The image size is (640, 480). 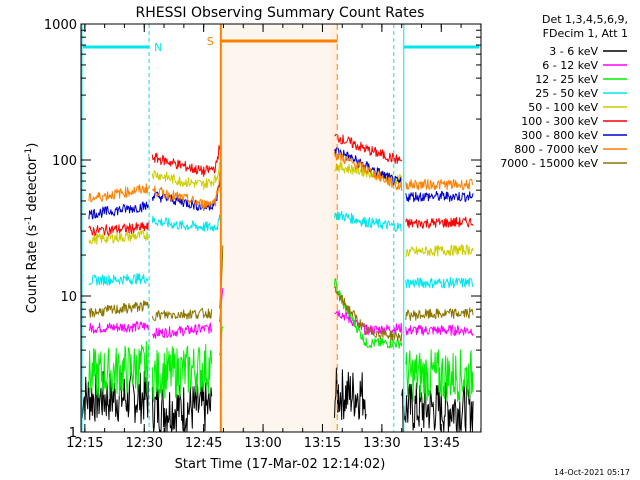 What do you see at coordinates (73, 433) in the screenshot?
I see `y-tick-label: 1` at bounding box center [73, 433].